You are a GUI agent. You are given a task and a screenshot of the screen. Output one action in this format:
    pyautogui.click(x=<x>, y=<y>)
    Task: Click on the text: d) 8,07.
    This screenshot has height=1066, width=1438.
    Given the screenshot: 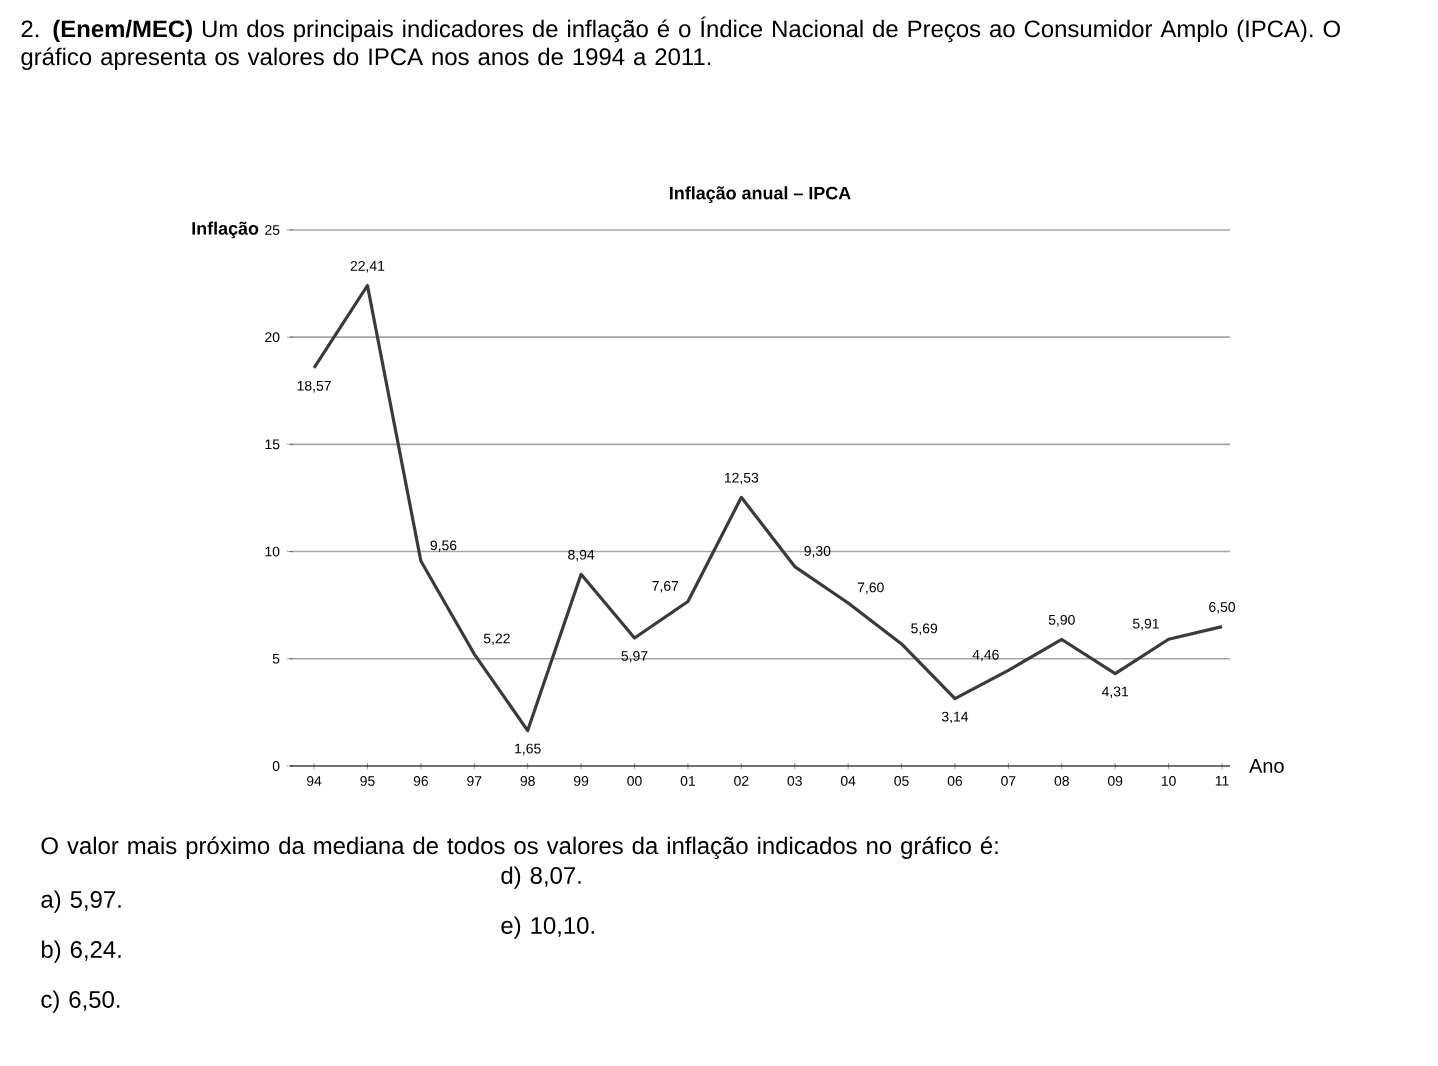 What is the action you would take?
    pyautogui.click(x=541, y=877)
    